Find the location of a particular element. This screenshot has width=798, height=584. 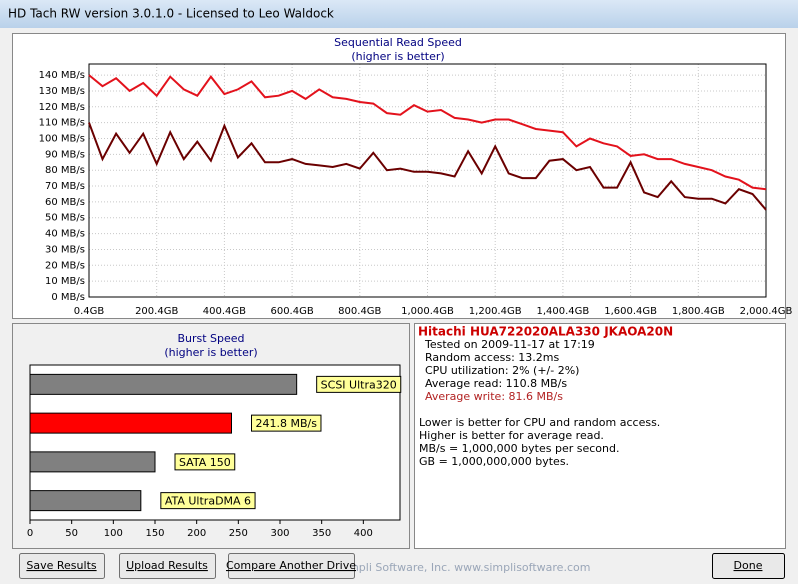

x-tick-label: 200 is located at coordinates (196, 533).